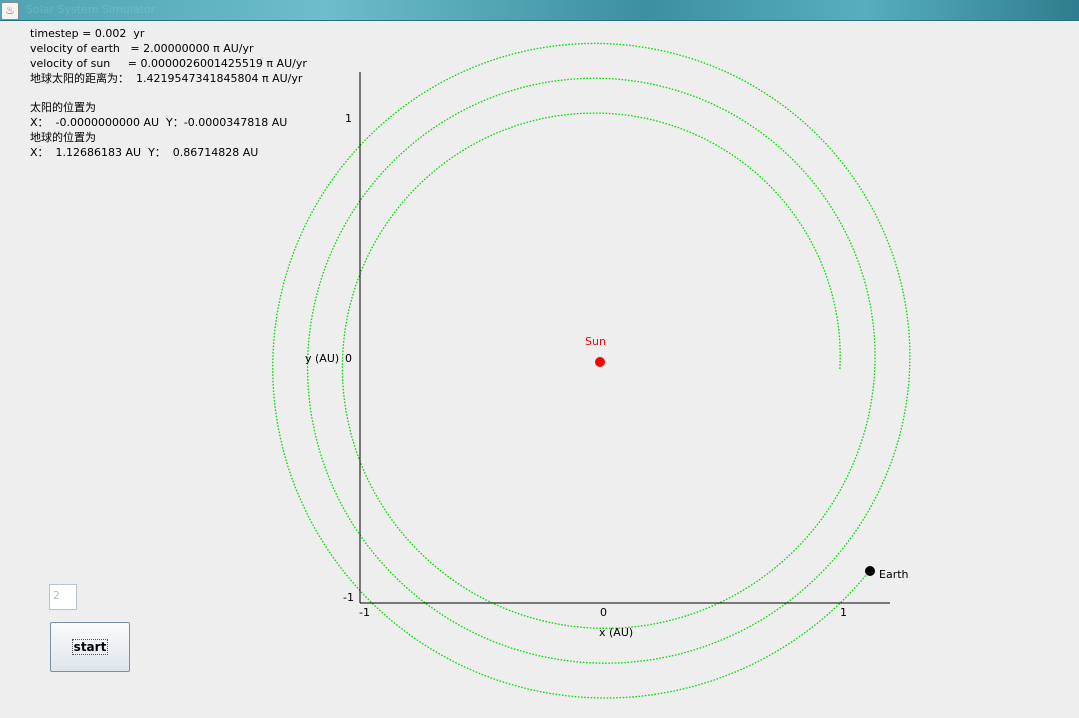 Image resolution: width=1079 pixels, height=718 pixels. Describe the element at coordinates (91, 9) in the screenshot. I see `window-title: Solar System Simulator` at that location.